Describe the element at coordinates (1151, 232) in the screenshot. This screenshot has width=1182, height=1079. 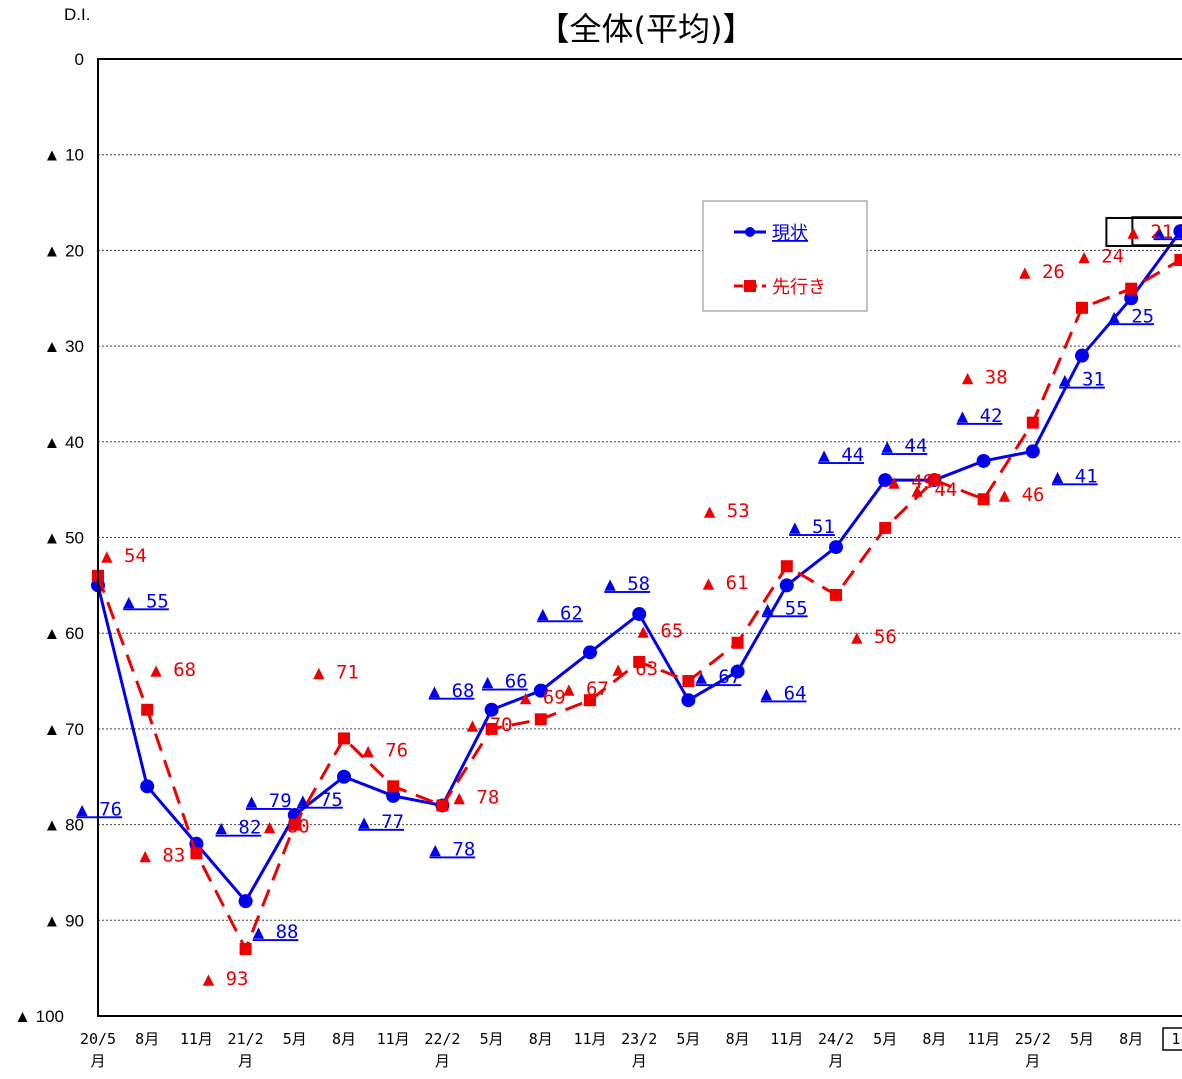
I see `data-label: ▲ 21` at that location.